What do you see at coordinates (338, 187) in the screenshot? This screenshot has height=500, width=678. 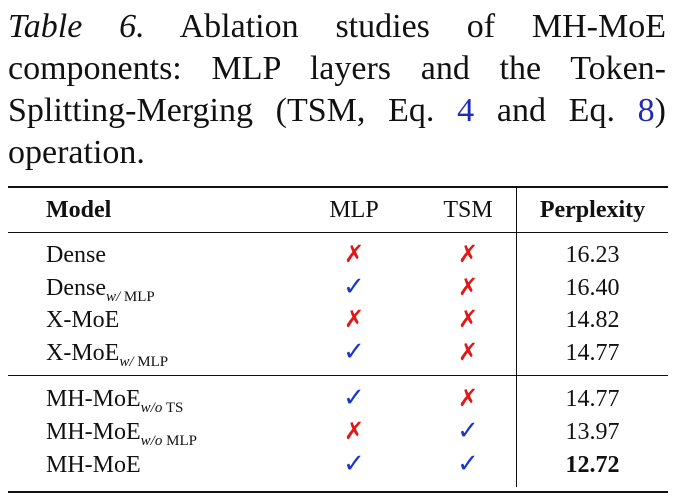 I see `top-rule` at bounding box center [338, 187].